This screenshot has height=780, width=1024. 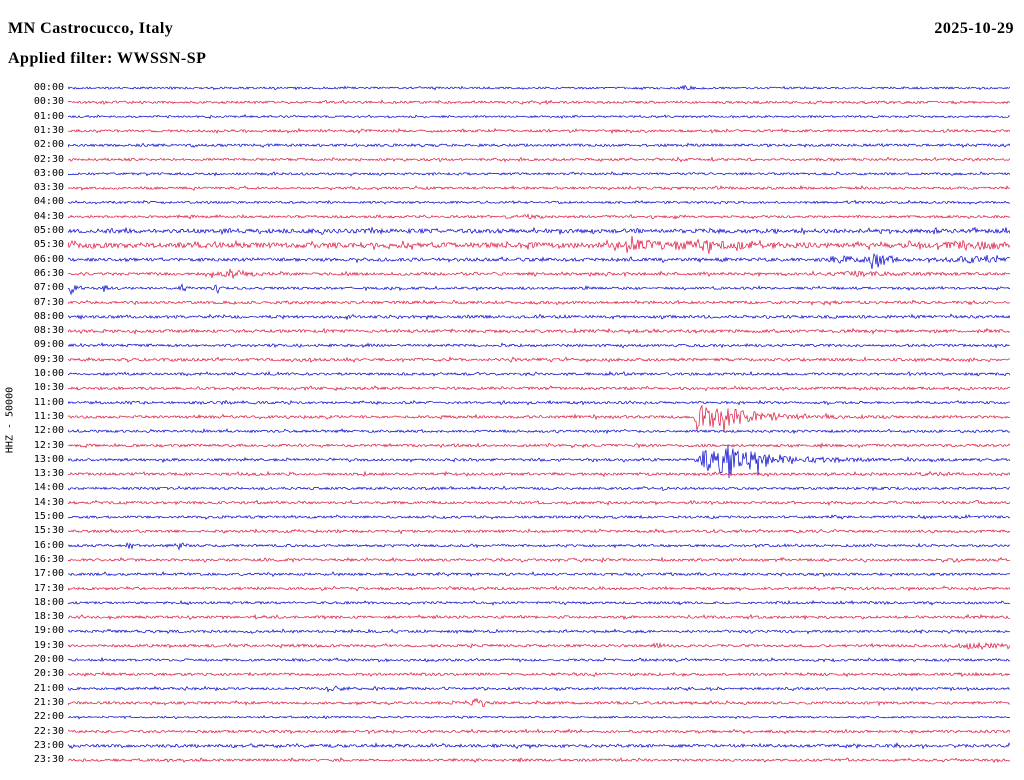 What do you see at coordinates (48, 760) in the screenshot?
I see `time-label: 23:30` at bounding box center [48, 760].